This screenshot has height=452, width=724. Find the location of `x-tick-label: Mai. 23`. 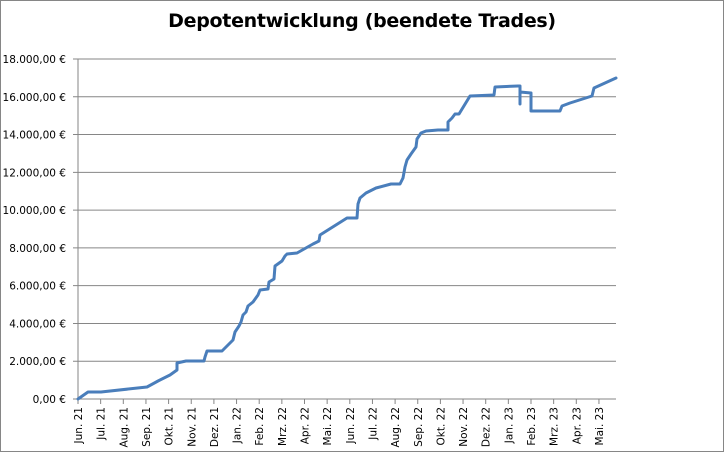

x-tick-label: Mai. 23 is located at coordinates (600, 426).